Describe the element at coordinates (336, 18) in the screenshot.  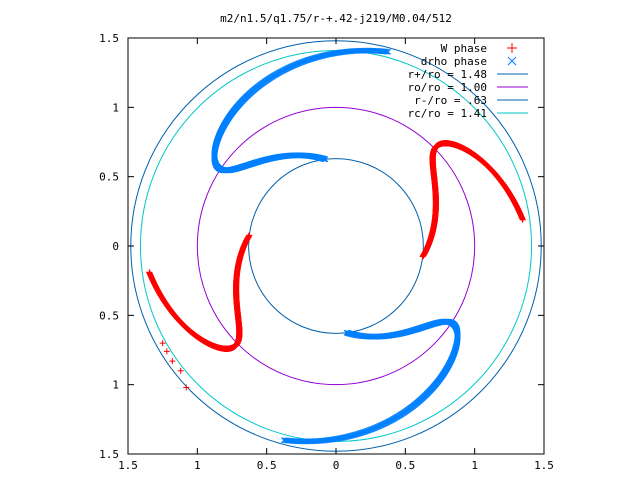
I see `chart-title: m2/n1.5/q1.75/r-+.42-j219/M0.04/512` at that location.